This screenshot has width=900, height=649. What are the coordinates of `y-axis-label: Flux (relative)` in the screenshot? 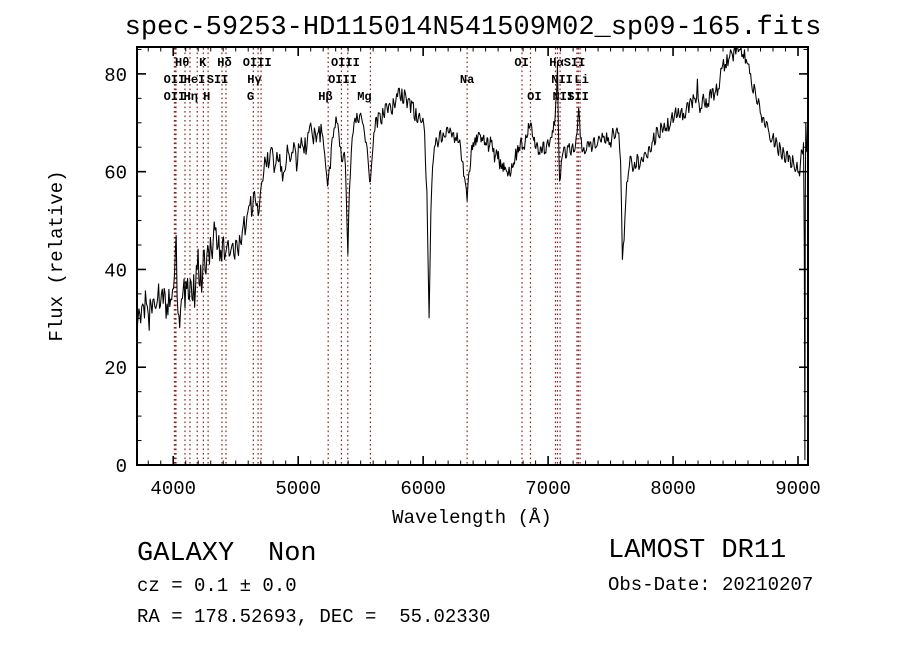 It's located at (57, 255).